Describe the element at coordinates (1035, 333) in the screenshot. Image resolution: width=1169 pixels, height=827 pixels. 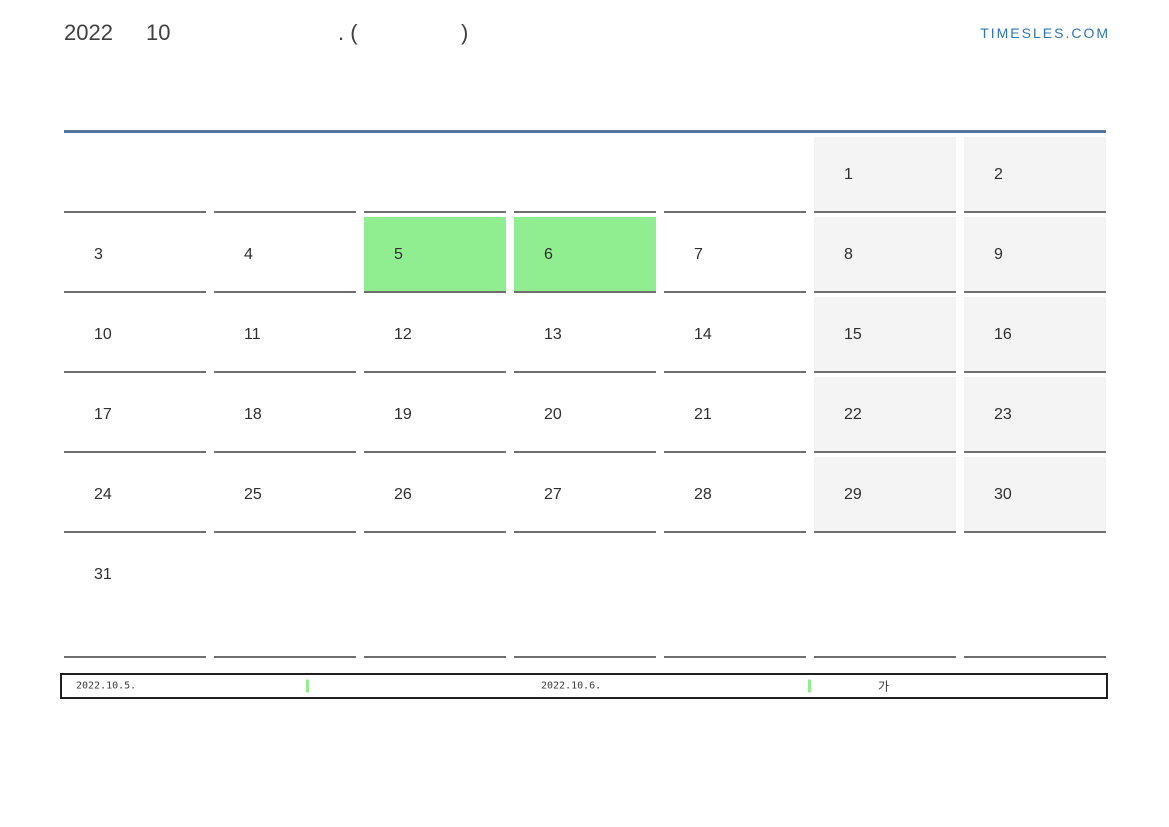
I see `day-cell-16: 16` at that location.